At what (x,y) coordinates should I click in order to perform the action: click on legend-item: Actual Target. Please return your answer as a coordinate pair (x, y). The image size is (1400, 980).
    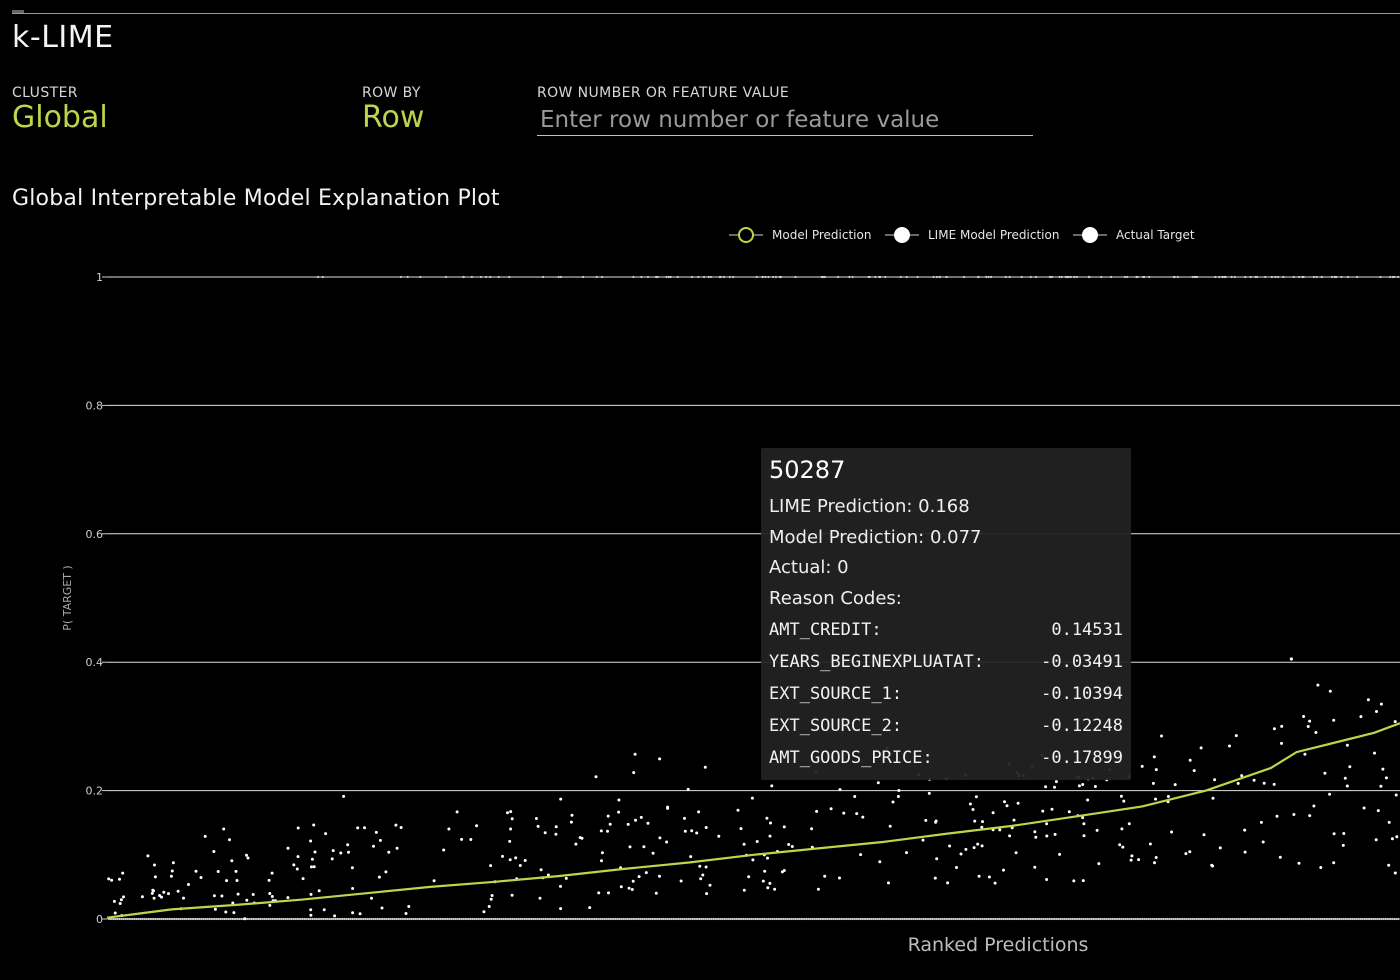
    Looking at the image, I should click on (1134, 235).